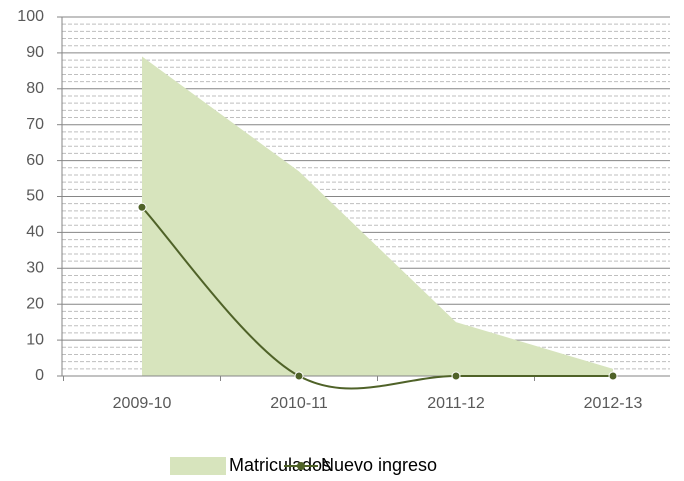 This screenshot has height=481, width=684. I want to click on legend-label: Matriculados, so click(280, 465).